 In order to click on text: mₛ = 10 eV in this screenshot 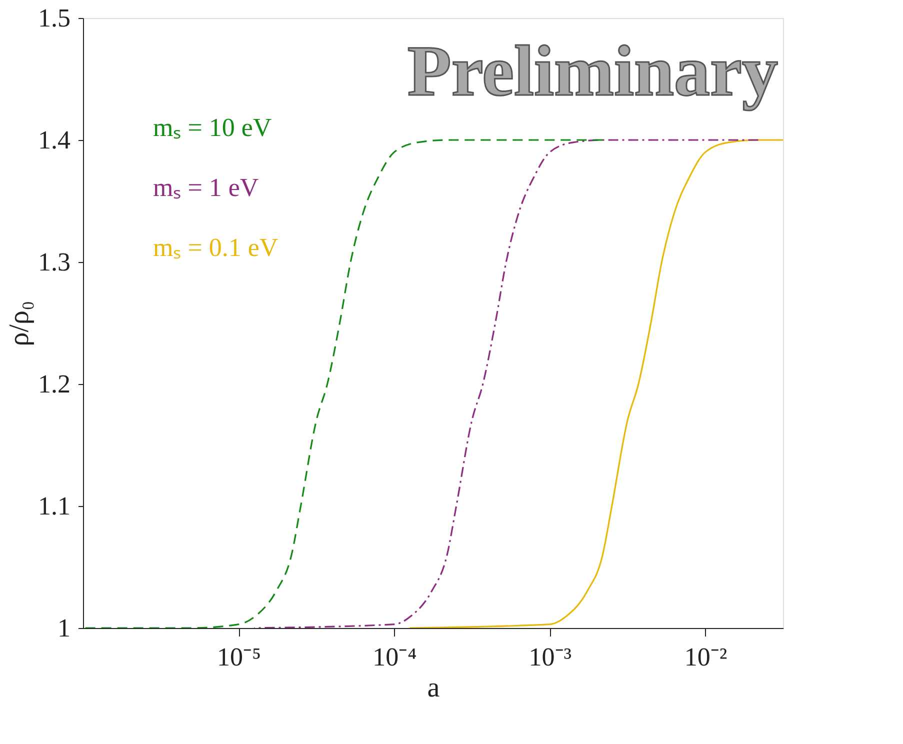, I will do `click(212, 127)`.